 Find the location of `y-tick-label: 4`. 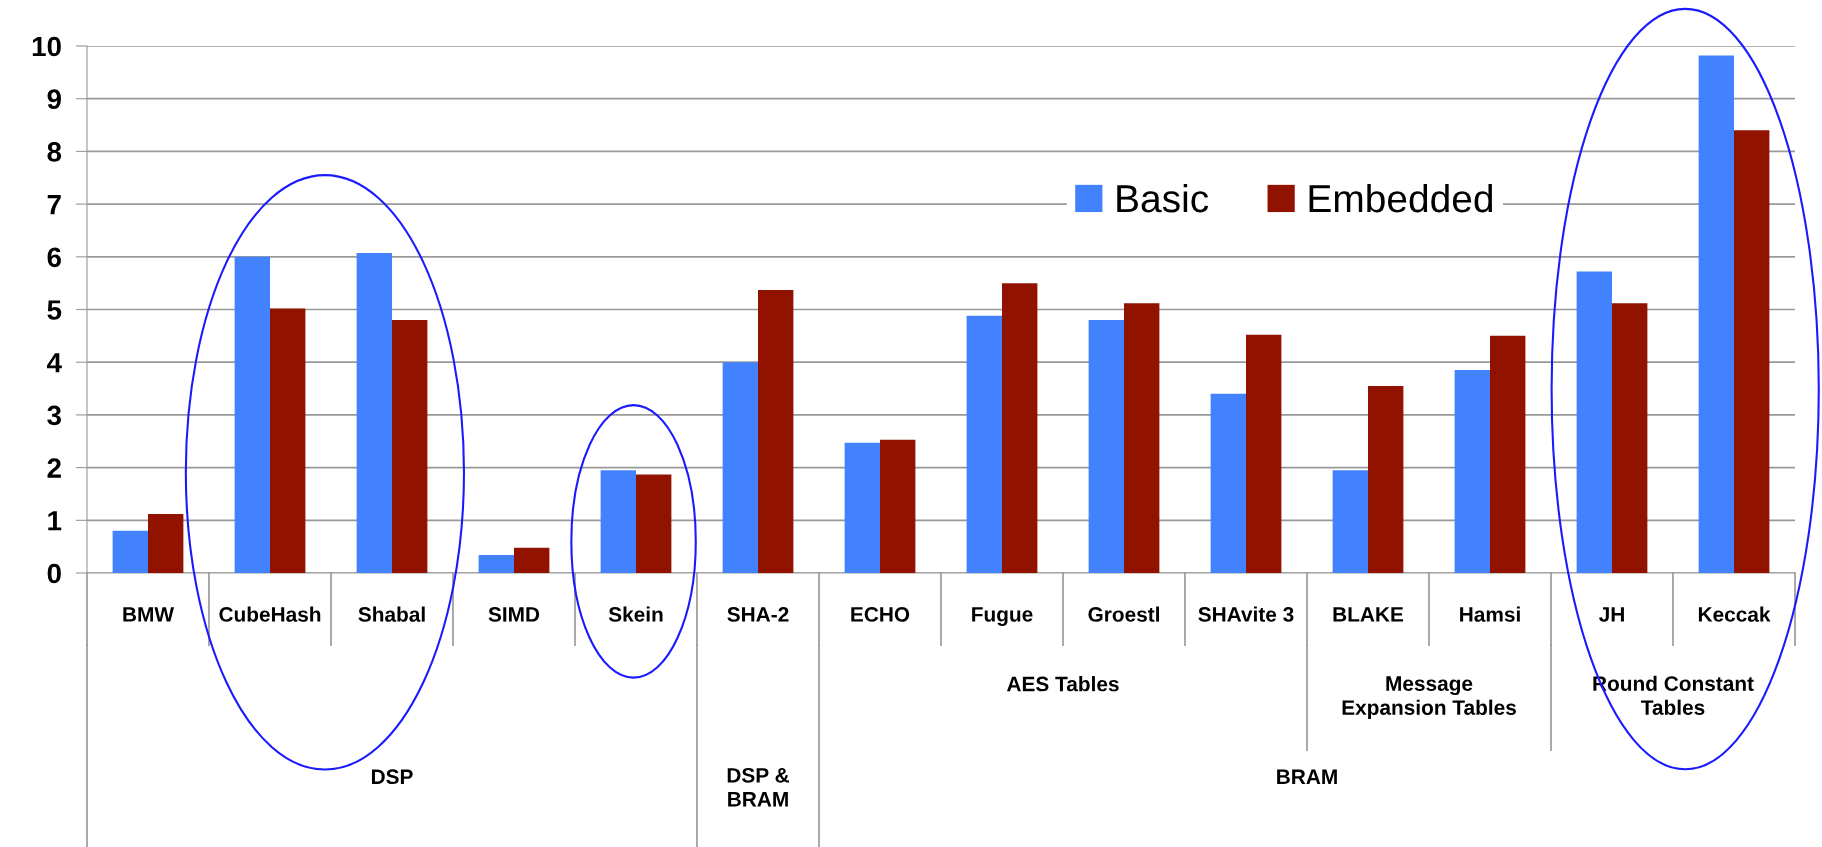

y-tick-label: 4 is located at coordinates (54, 363).